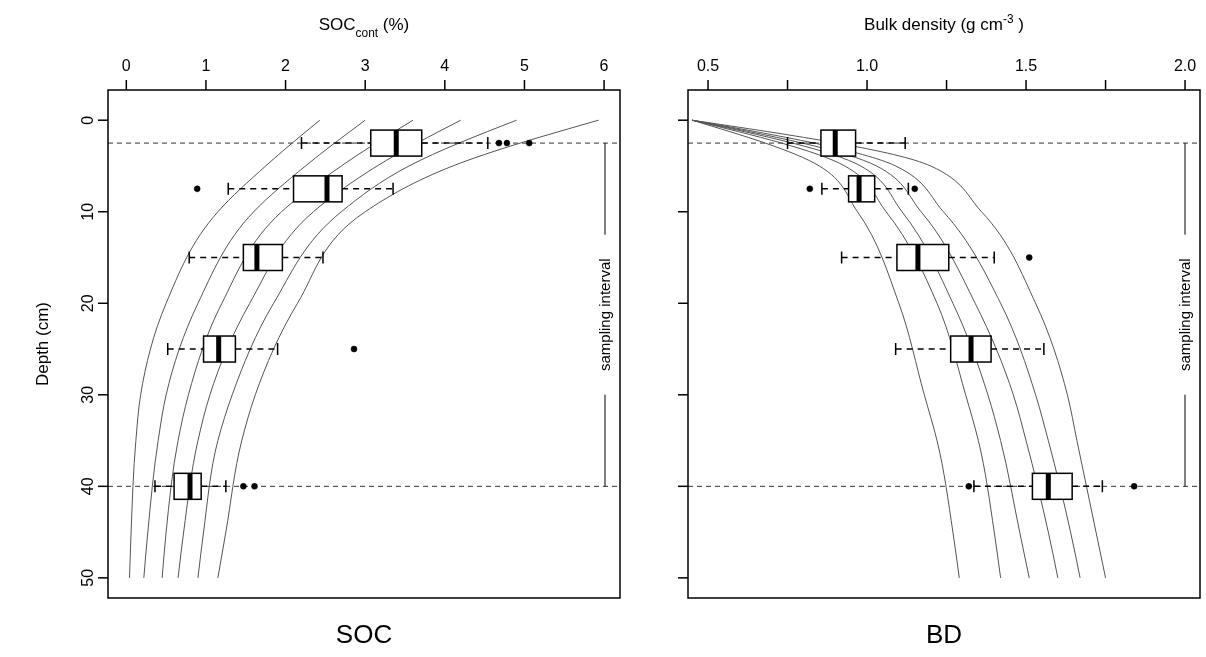  I want to click on x-axis-title: Bulk density (g cm$^{-3}$), so click(944, 23).